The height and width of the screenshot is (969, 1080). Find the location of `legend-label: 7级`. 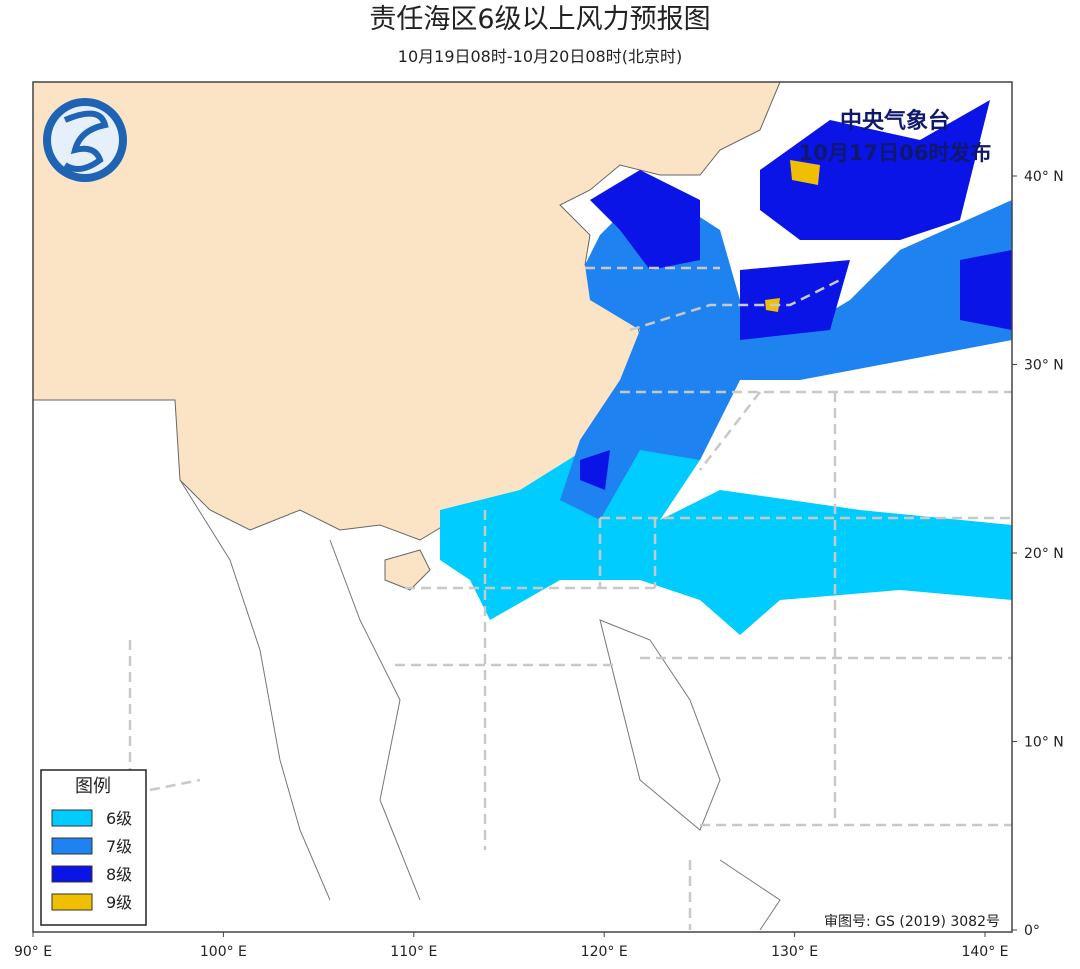

legend-label: 7级 is located at coordinates (119, 846).